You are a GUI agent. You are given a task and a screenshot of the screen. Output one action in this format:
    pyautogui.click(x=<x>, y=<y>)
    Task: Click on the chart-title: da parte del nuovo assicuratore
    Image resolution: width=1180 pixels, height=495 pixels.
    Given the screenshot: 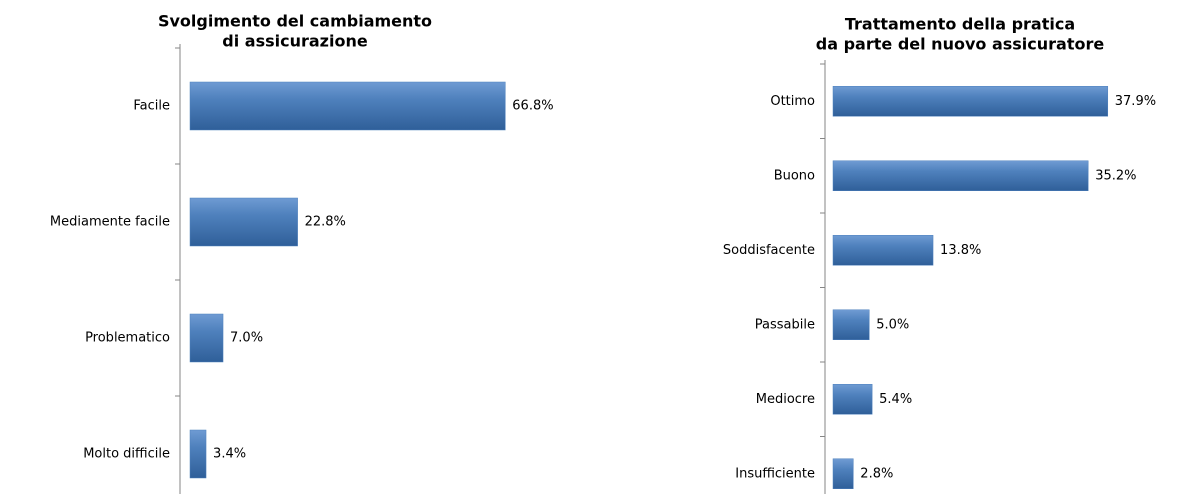 What is the action you would take?
    pyautogui.click(x=960, y=44)
    